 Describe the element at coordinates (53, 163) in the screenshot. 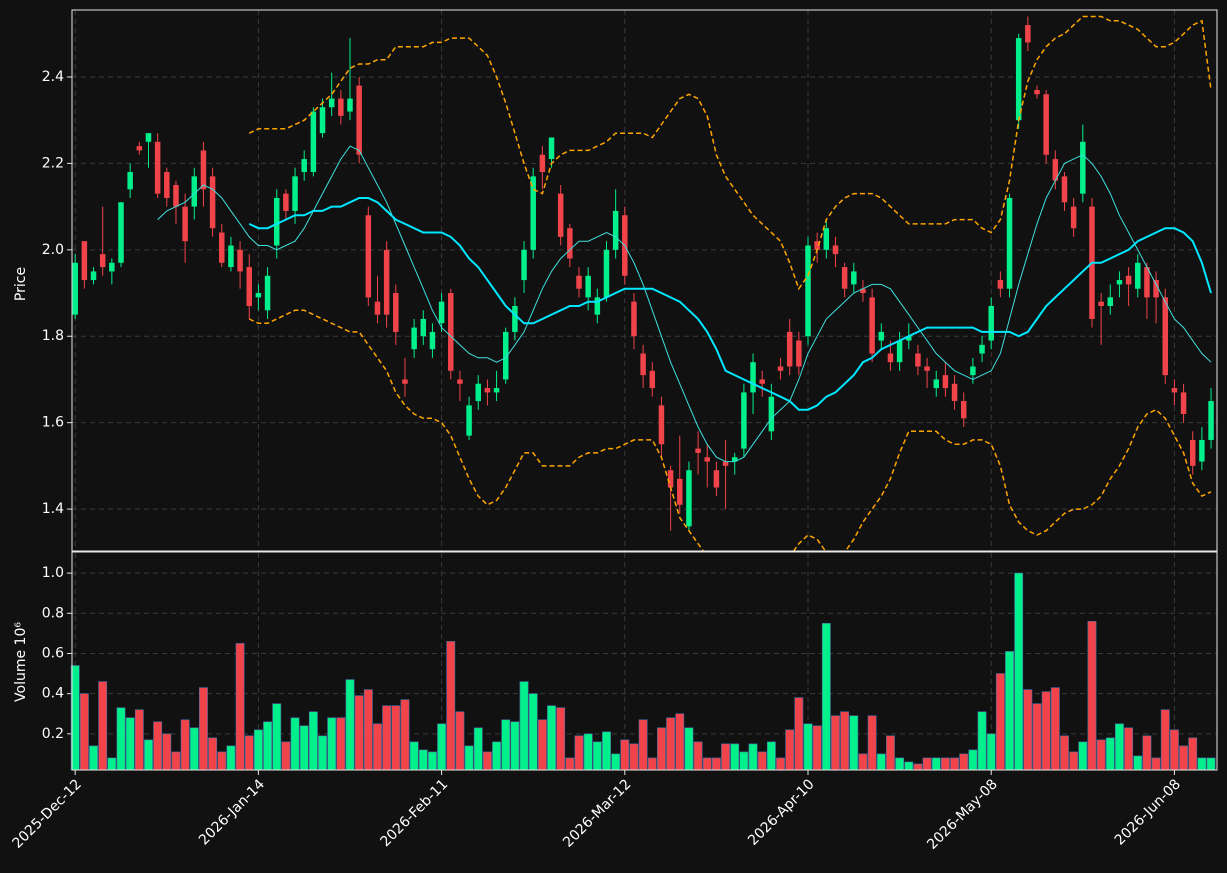

I see `y-tick-label: 2.2` at that location.